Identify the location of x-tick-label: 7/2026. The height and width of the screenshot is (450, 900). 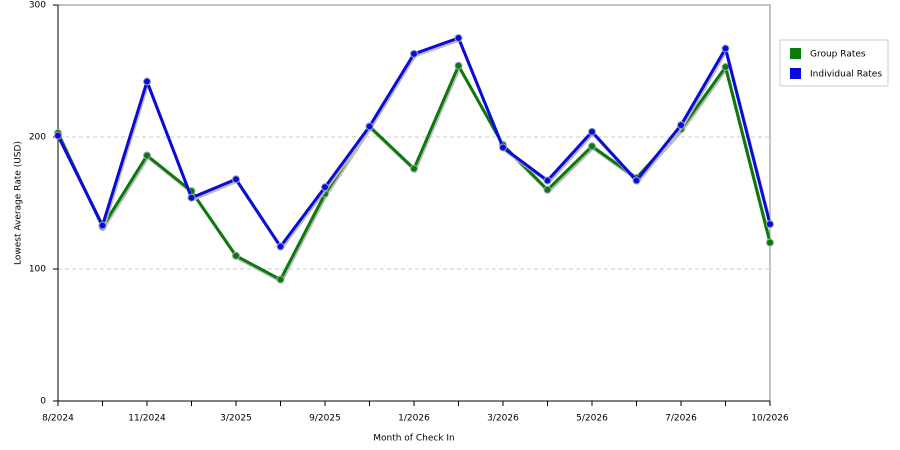
(681, 419).